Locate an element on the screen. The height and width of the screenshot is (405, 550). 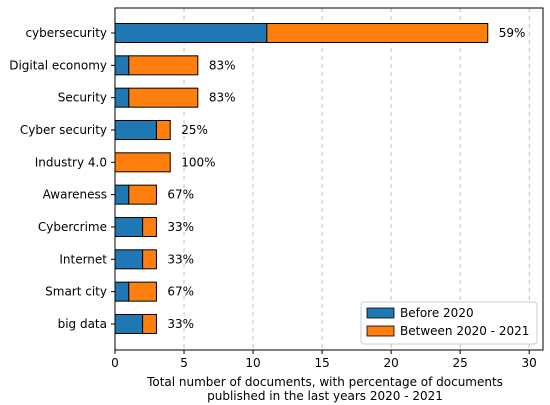
legend-frame is located at coordinates (449, 323).